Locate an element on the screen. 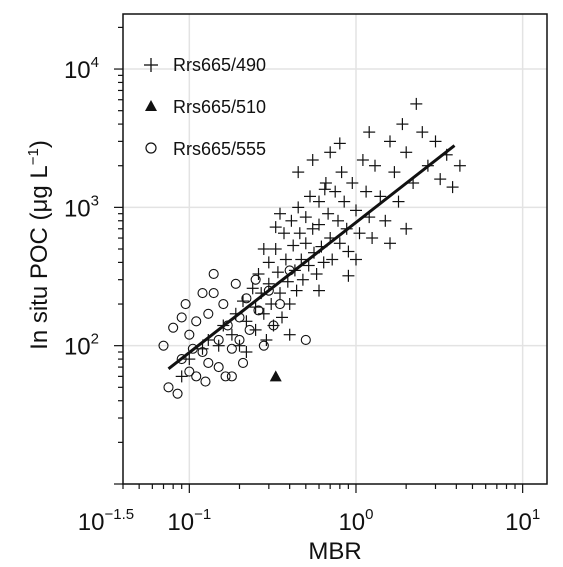 The image size is (563, 567). x-tick-label: 10⁻¹ is located at coordinates (189, 521).